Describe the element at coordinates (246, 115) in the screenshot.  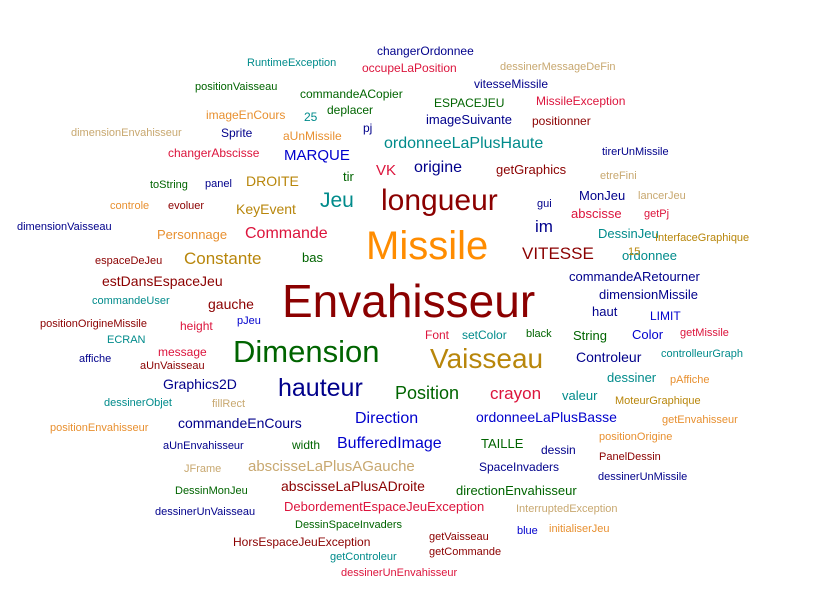
I see `word-image-en-cours: imageEnCours` at that location.